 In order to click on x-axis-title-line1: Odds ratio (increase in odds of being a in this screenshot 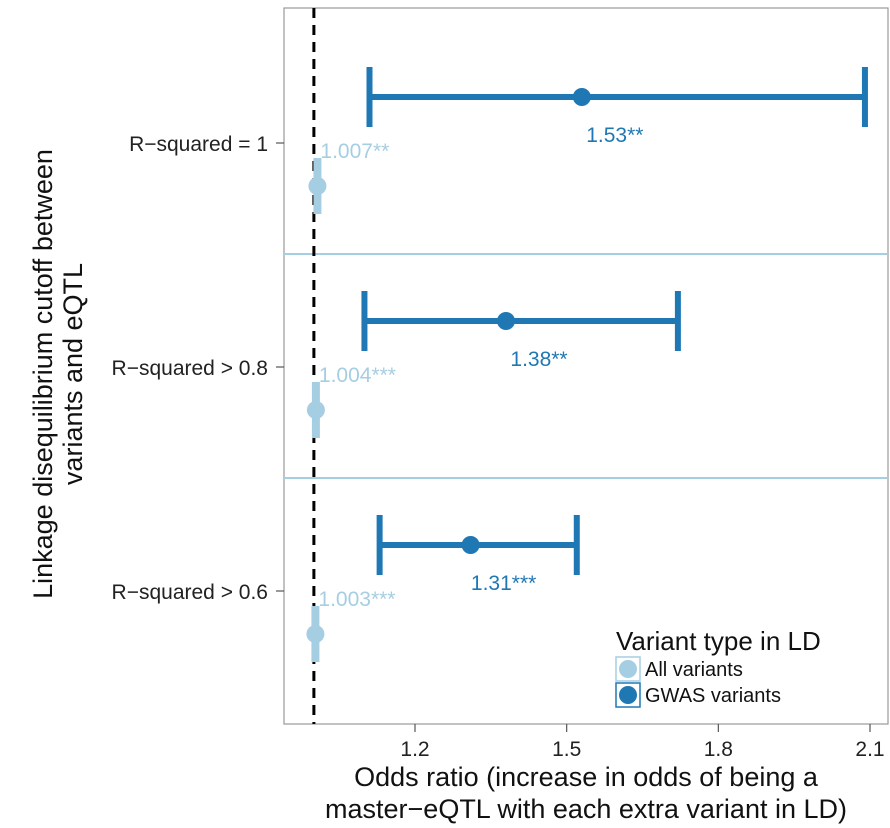, I will do `click(586, 777)`.